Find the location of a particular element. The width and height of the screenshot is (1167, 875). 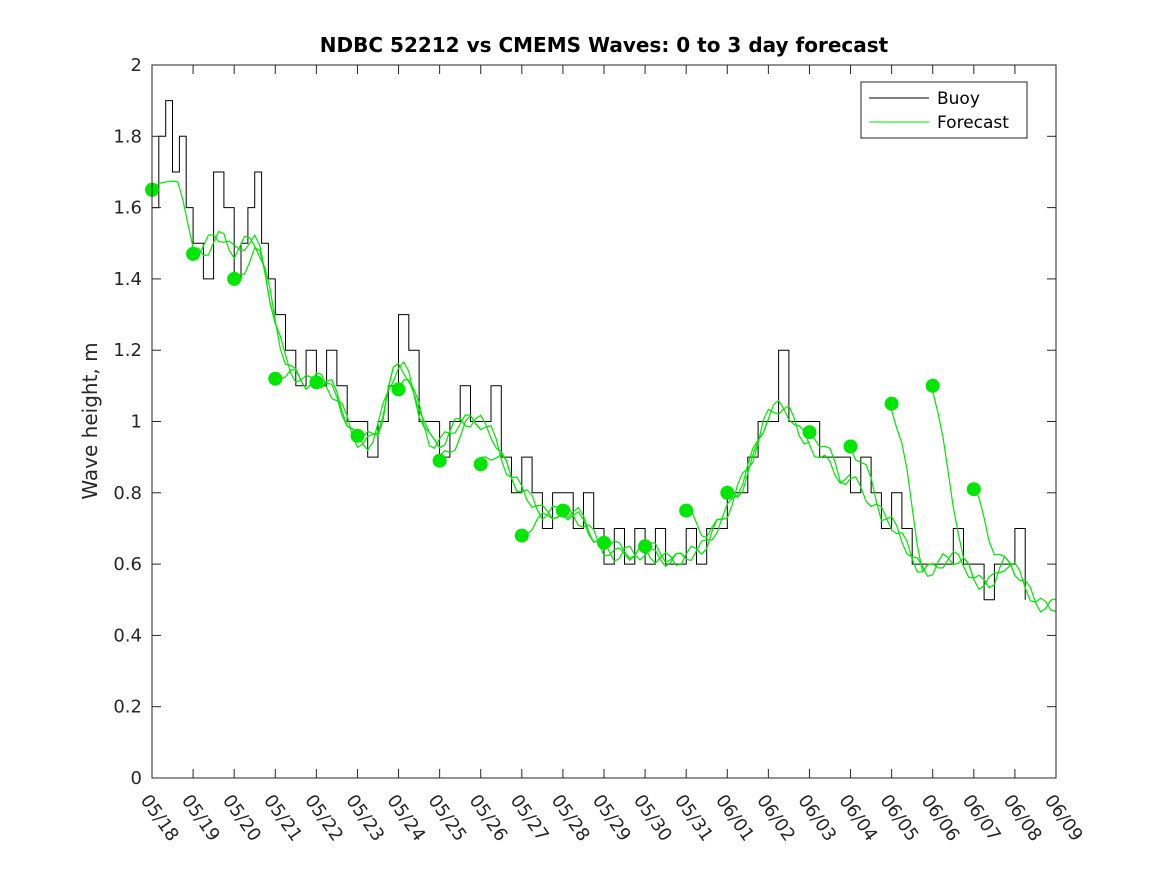

y-tick-label: 0 is located at coordinates (136, 778).